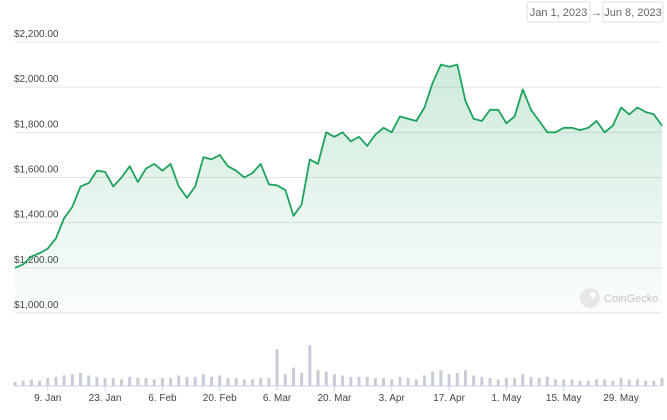 This screenshot has width=667, height=420. What do you see at coordinates (277, 398) in the screenshot?
I see `x-tick-label: 6. Mar` at bounding box center [277, 398].